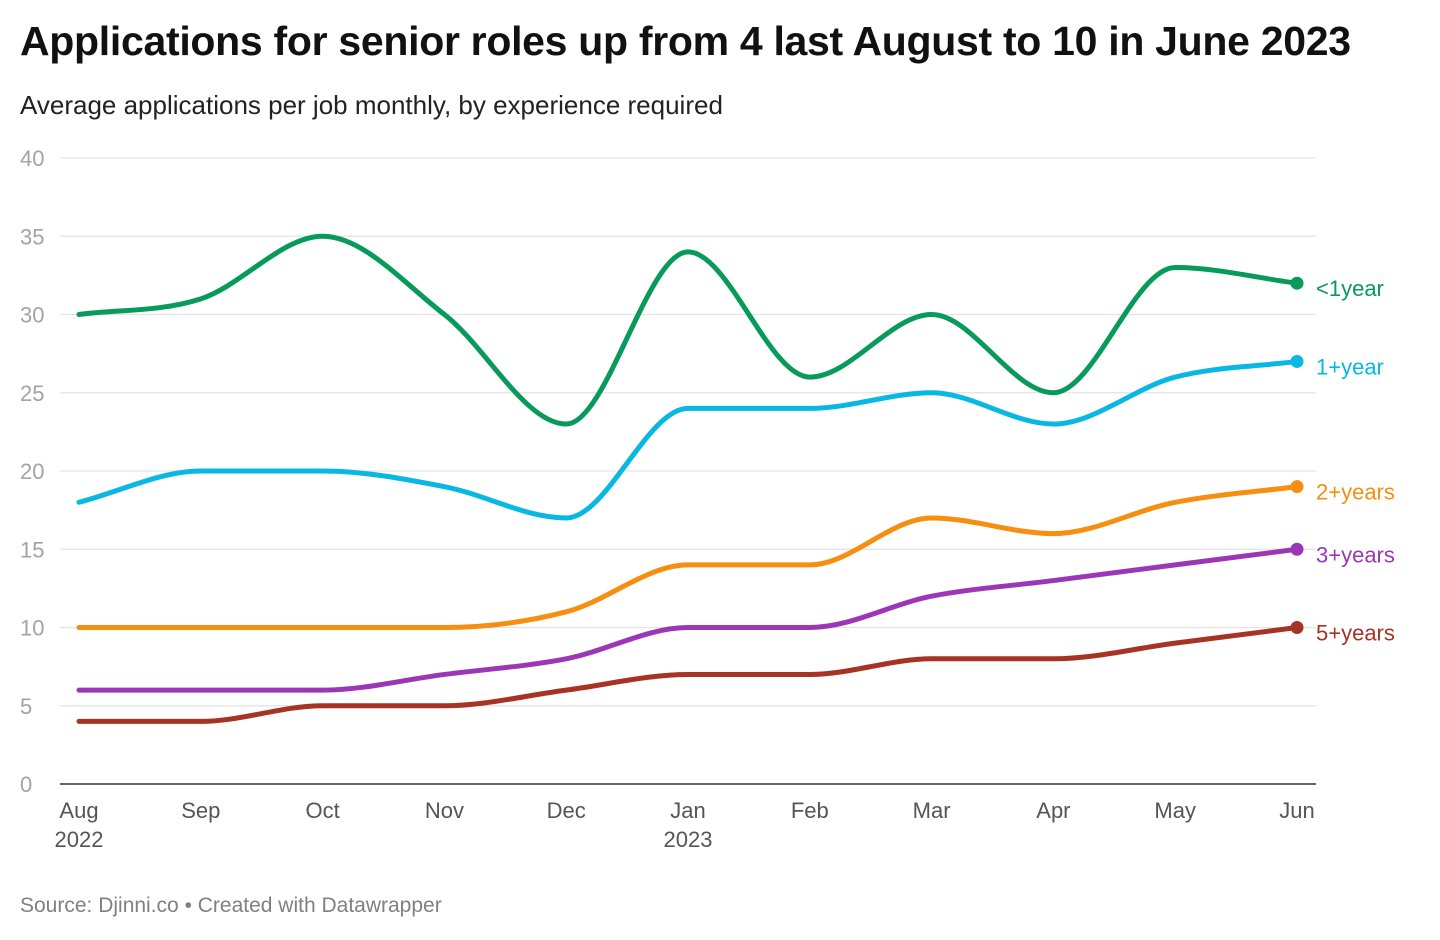  Describe the element at coordinates (444, 810) in the screenshot. I see `x-tick-label: Nov` at that location.